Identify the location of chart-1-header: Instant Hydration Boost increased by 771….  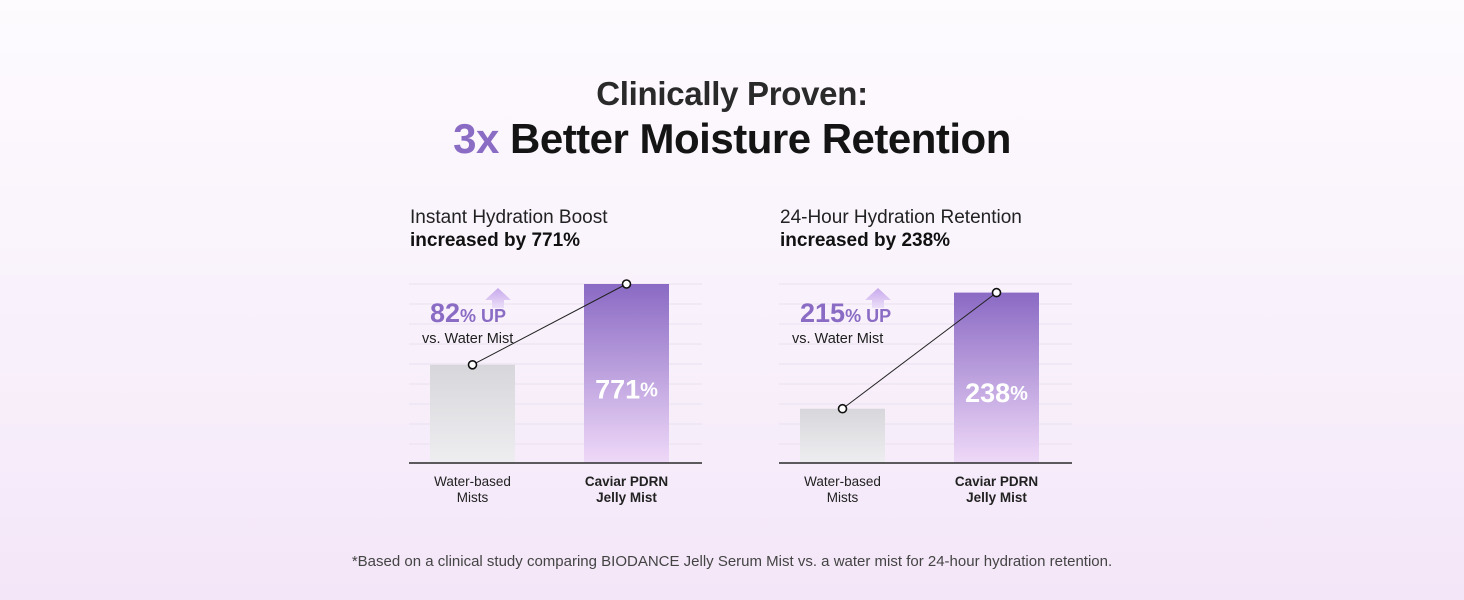
(570, 230).